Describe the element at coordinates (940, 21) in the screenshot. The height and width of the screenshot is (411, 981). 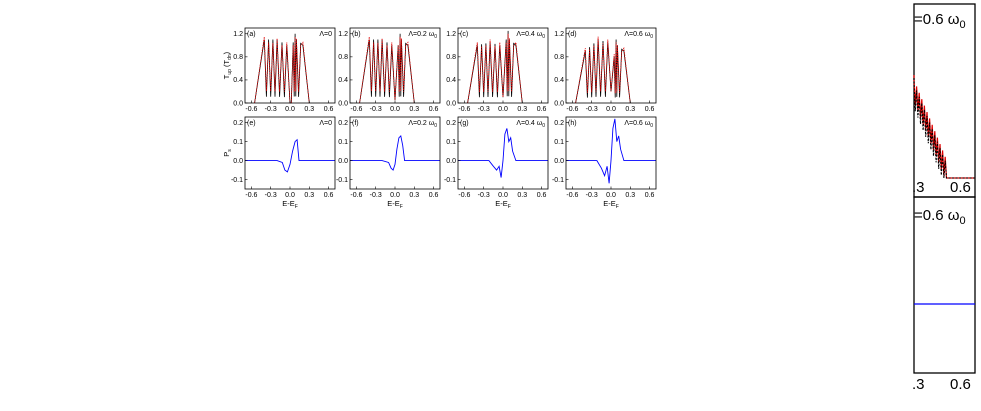
I see `crop-top-label: =0.6 ω0` at that location.